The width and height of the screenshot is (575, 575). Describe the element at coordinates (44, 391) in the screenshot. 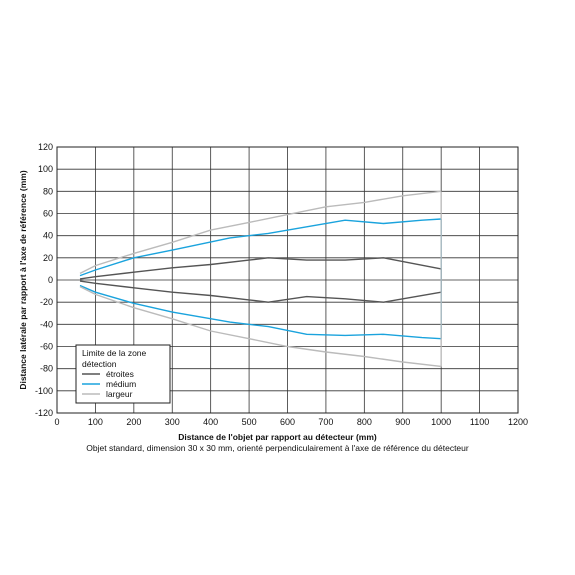

I see `y-tick-label: -100` at that location.